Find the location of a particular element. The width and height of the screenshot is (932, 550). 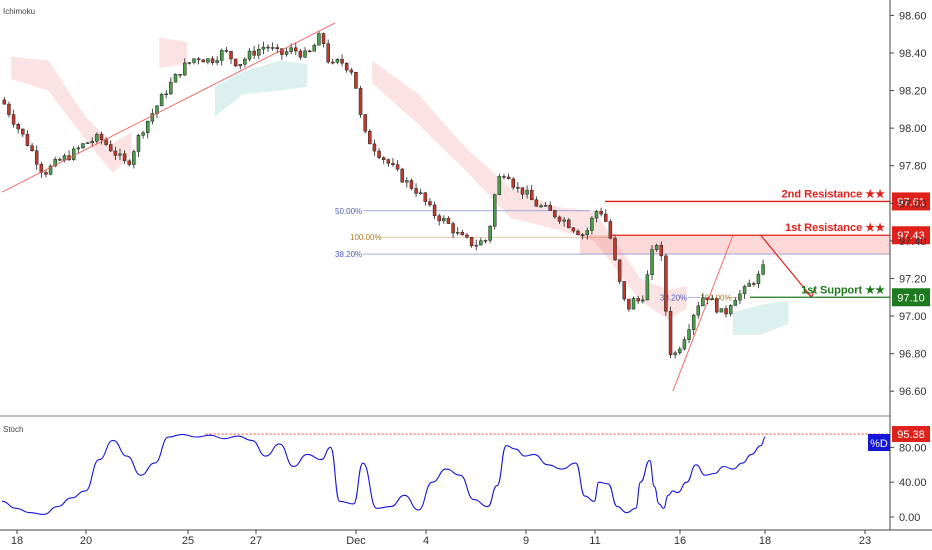

time-axis: 18 20 25 27 Dec 4 9 11 16 18 23 is located at coordinates (441, 538).